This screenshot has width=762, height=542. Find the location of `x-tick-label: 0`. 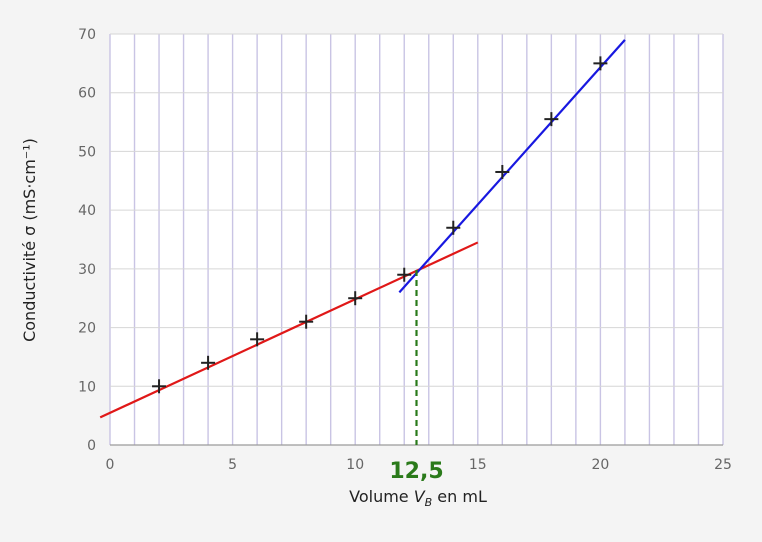

x-tick-label: 0 is located at coordinates (110, 465).